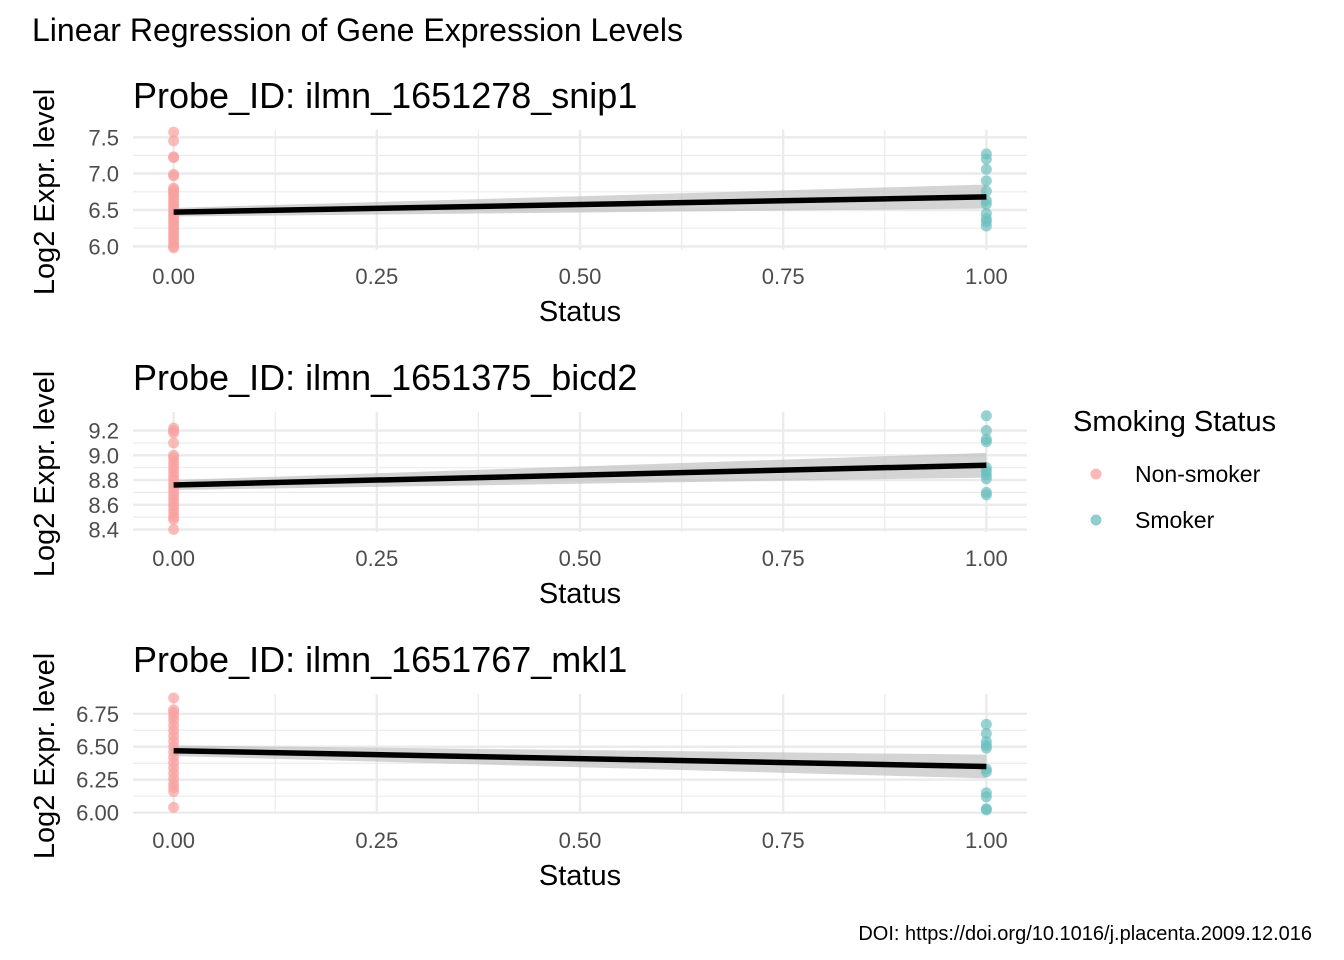  I want to click on legend-item-non-smoker: Non-smoker, so click(1175, 474).